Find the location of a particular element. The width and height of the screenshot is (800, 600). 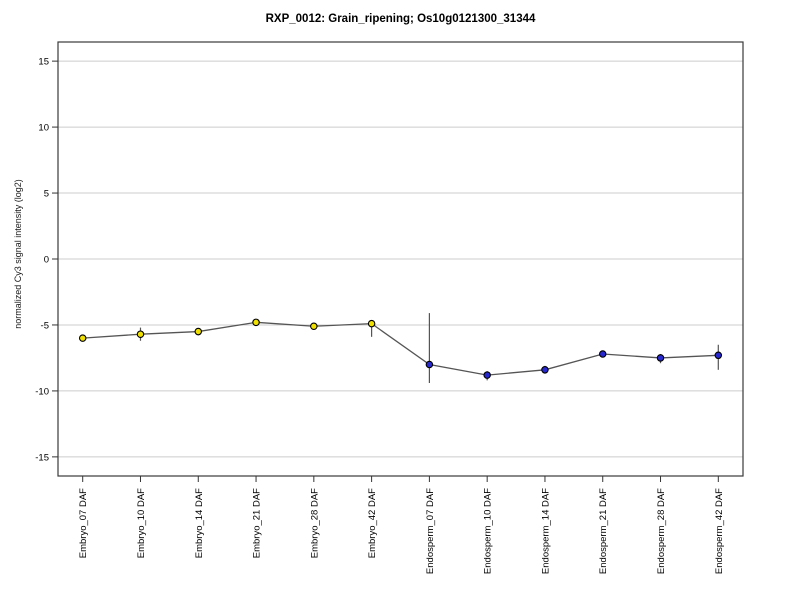

x-tick-label: Endosperm_14 DAF is located at coordinates (545, 531).